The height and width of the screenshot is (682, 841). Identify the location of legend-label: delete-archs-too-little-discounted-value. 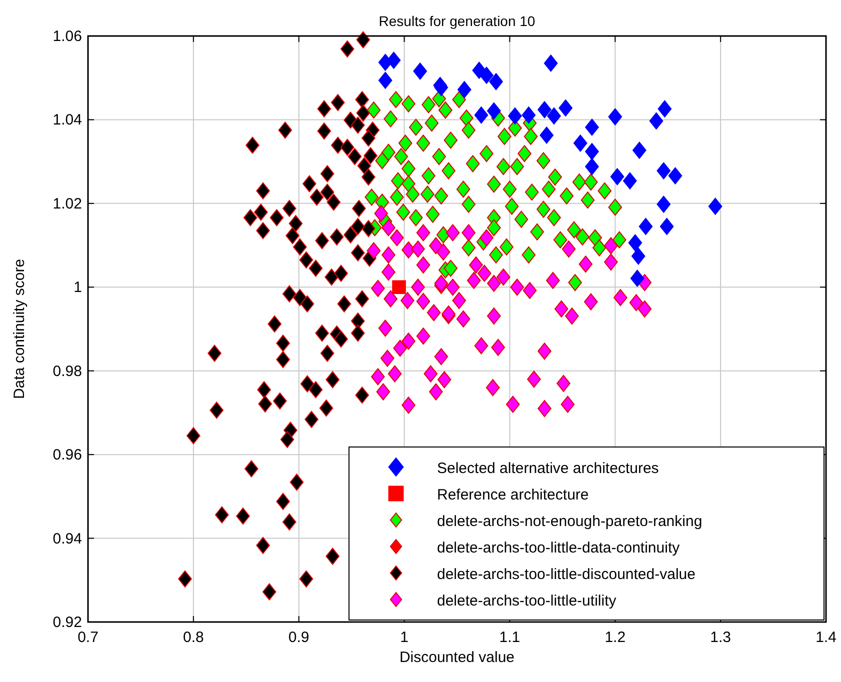
(566, 574).